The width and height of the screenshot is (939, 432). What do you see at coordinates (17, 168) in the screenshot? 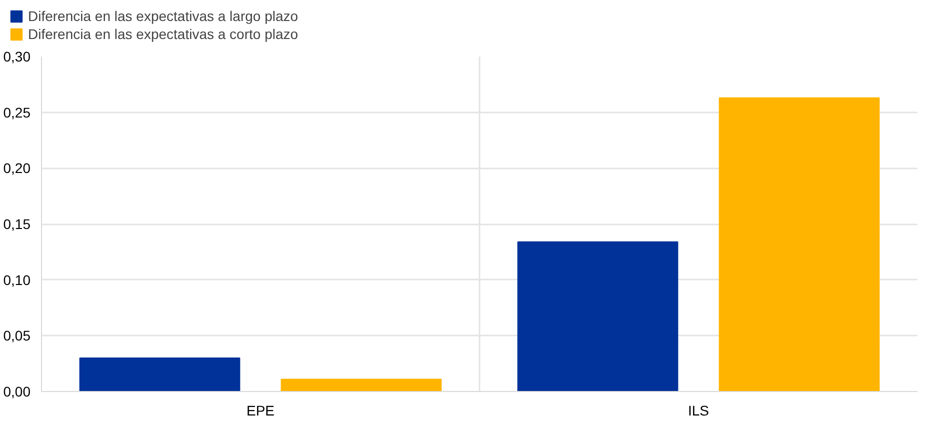
I see `y-tick-label: 0,20` at bounding box center [17, 168].